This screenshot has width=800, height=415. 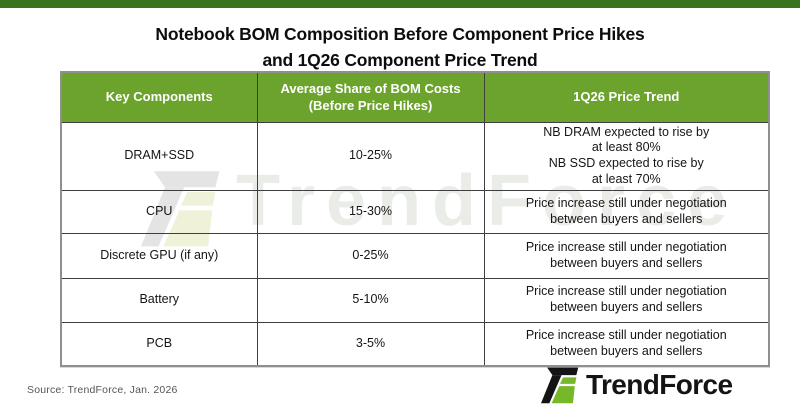 What do you see at coordinates (159, 156) in the screenshot?
I see `component-cell: DRAM+SSD` at bounding box center [159, 156].